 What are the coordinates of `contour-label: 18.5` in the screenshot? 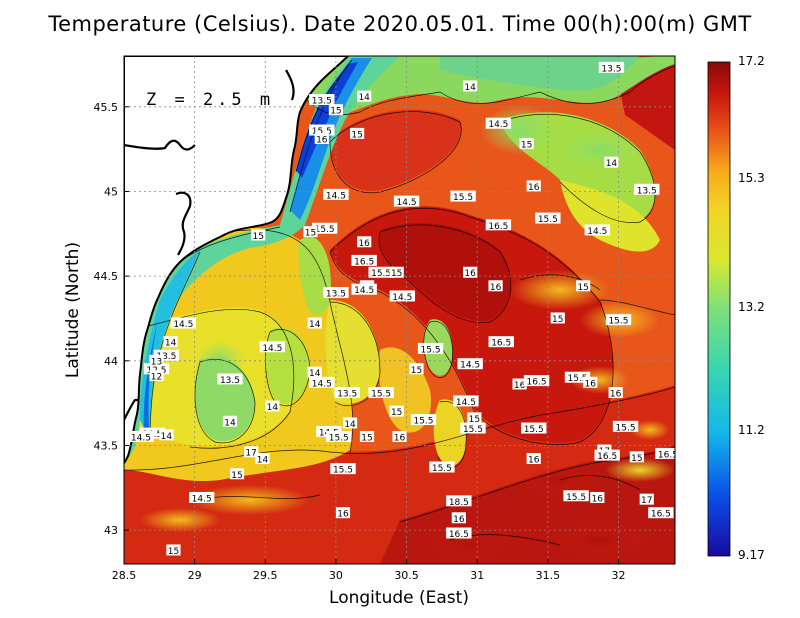 It's located at (459, 501).